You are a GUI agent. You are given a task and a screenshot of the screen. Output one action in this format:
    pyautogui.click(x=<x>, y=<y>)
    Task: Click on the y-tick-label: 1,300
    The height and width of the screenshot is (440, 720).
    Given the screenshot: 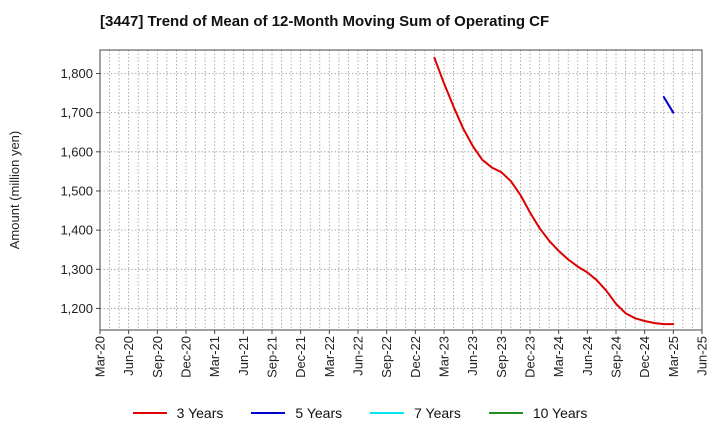 What is the action you would take?
    pyautogui.click(x=76, y=269)
    